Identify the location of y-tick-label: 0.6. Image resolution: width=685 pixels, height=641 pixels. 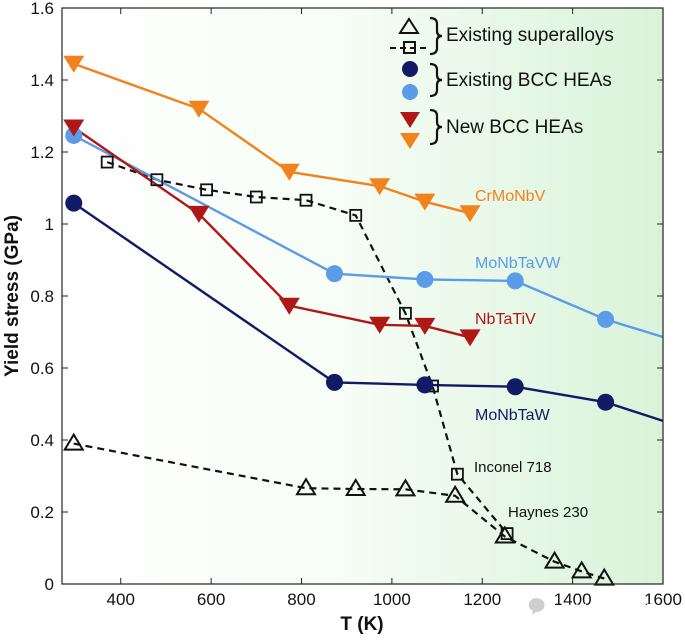
(42, 368).